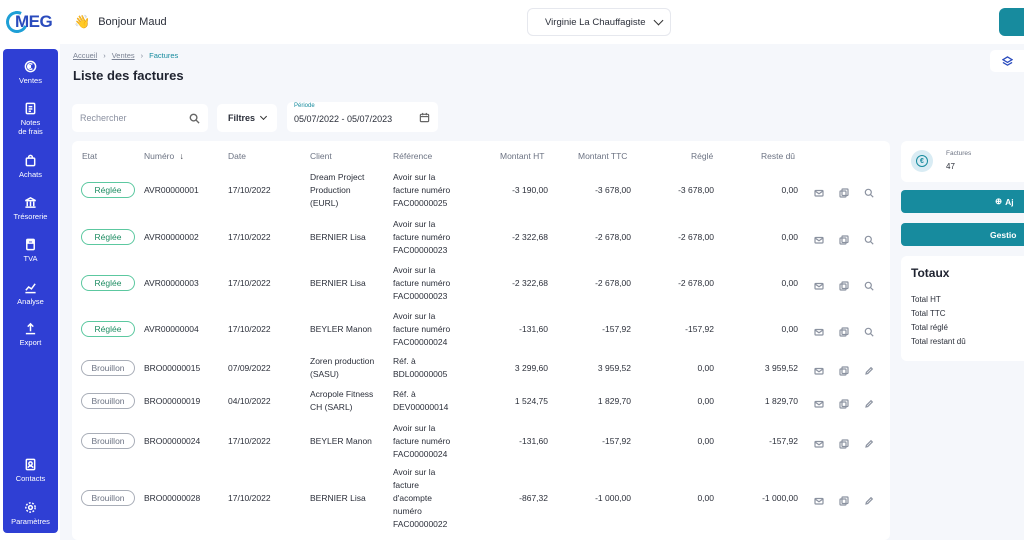  What do you see at coordinates (30, 293) in the screenshot?
I see `sidebar-item-analyse: Analyse` at bounding box center [30, 293].